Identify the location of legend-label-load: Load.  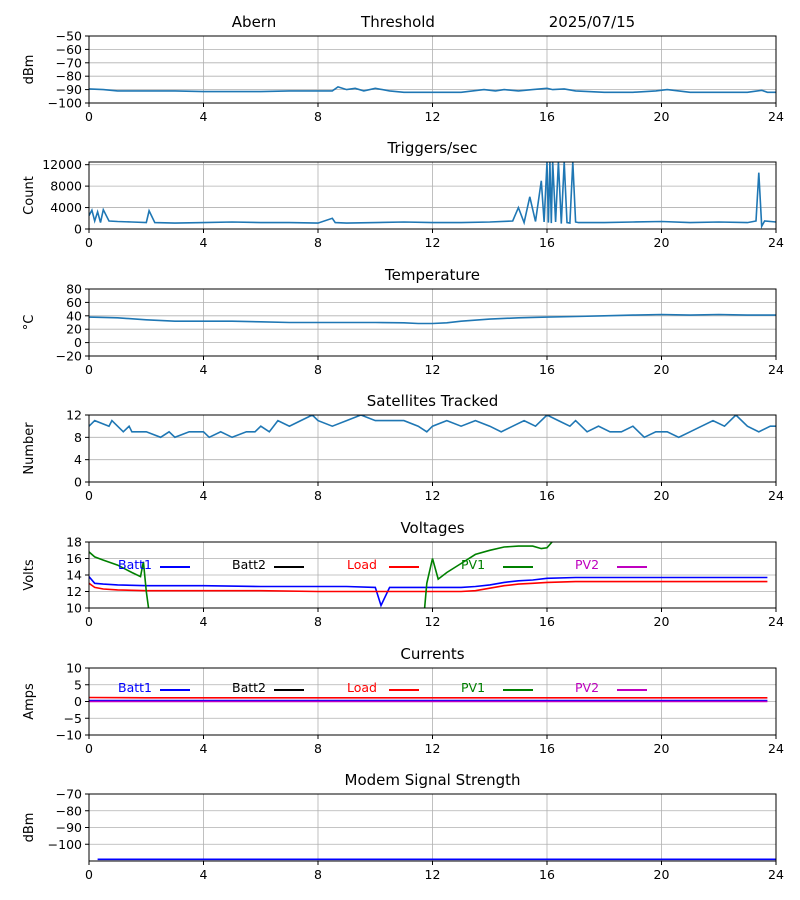
(362, 564).